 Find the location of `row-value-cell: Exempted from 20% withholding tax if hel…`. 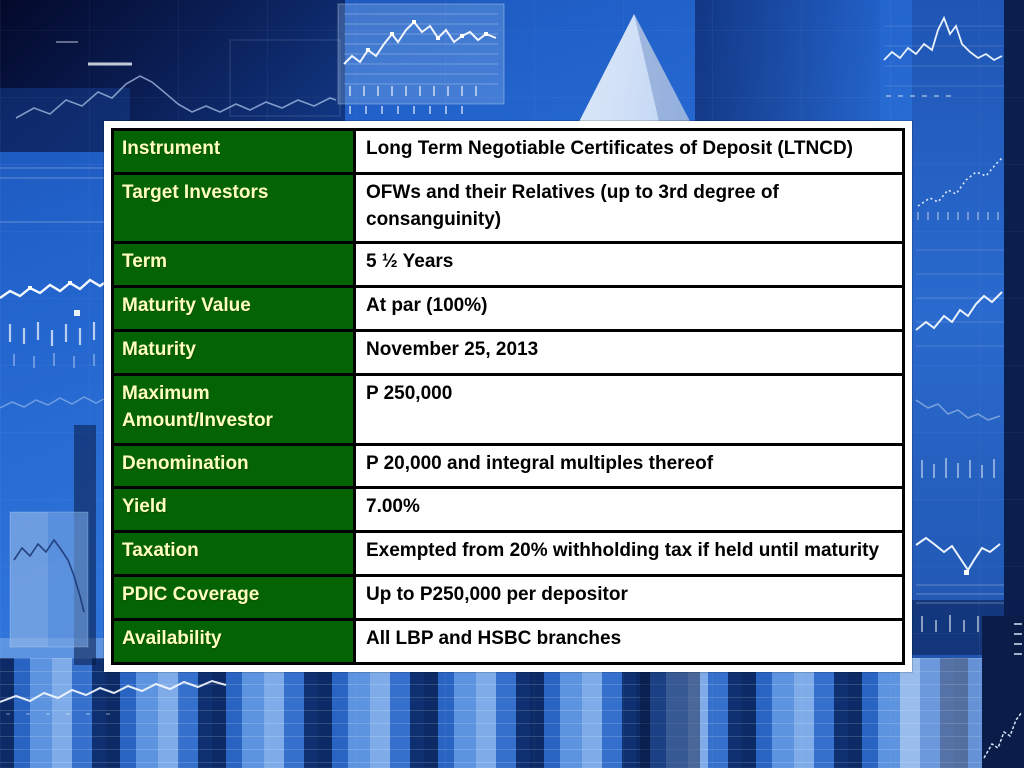

row-value-cell: Exempted from 20% withholding tax if hel… is located at coordinates (629, 554).